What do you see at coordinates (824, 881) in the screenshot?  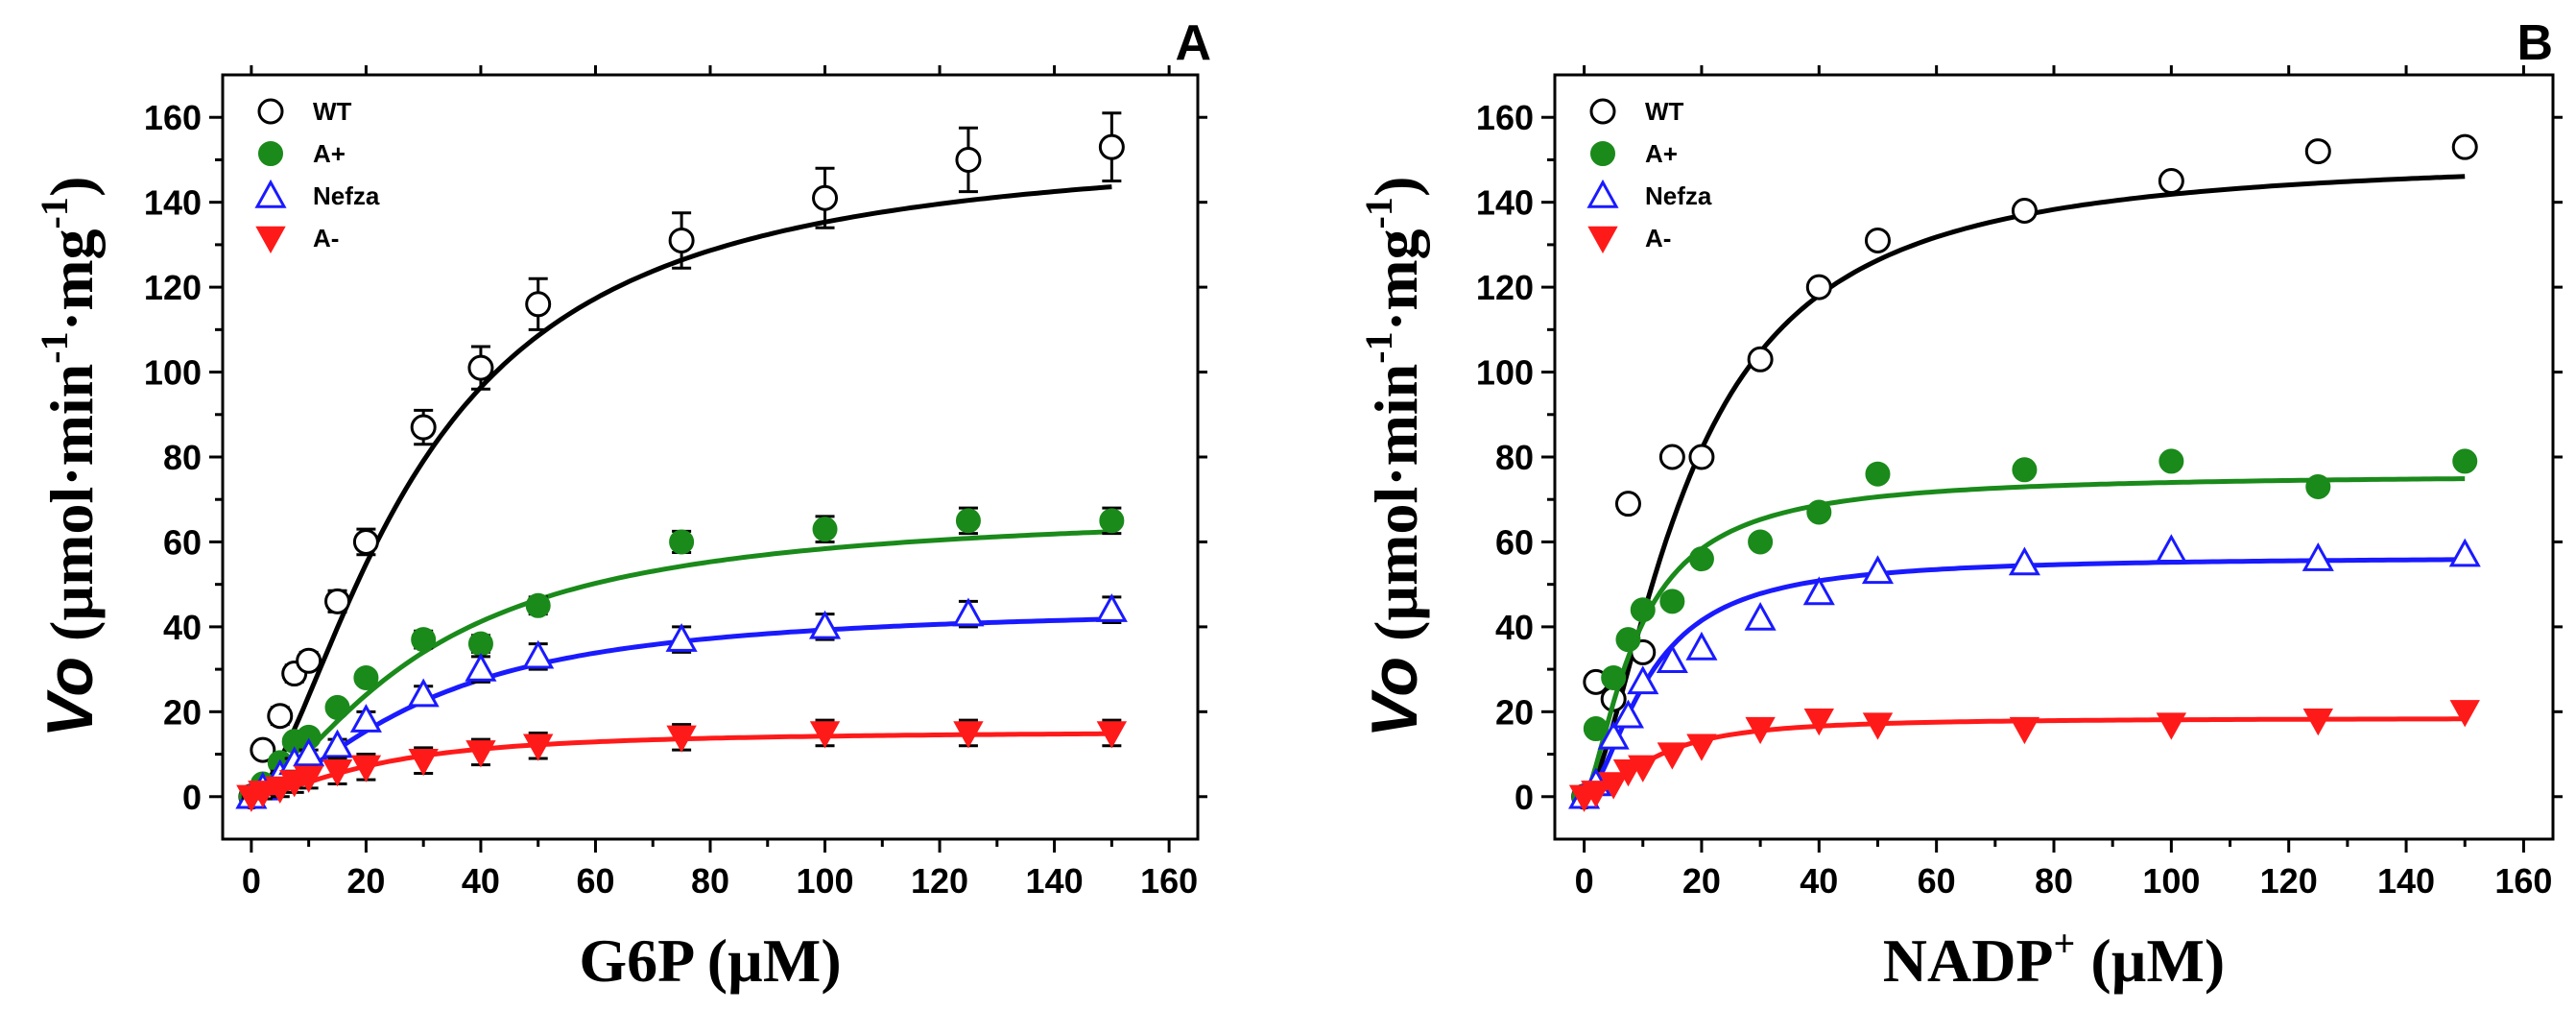 I see `x-tick-label: 100` at bounding box center [824, 881].